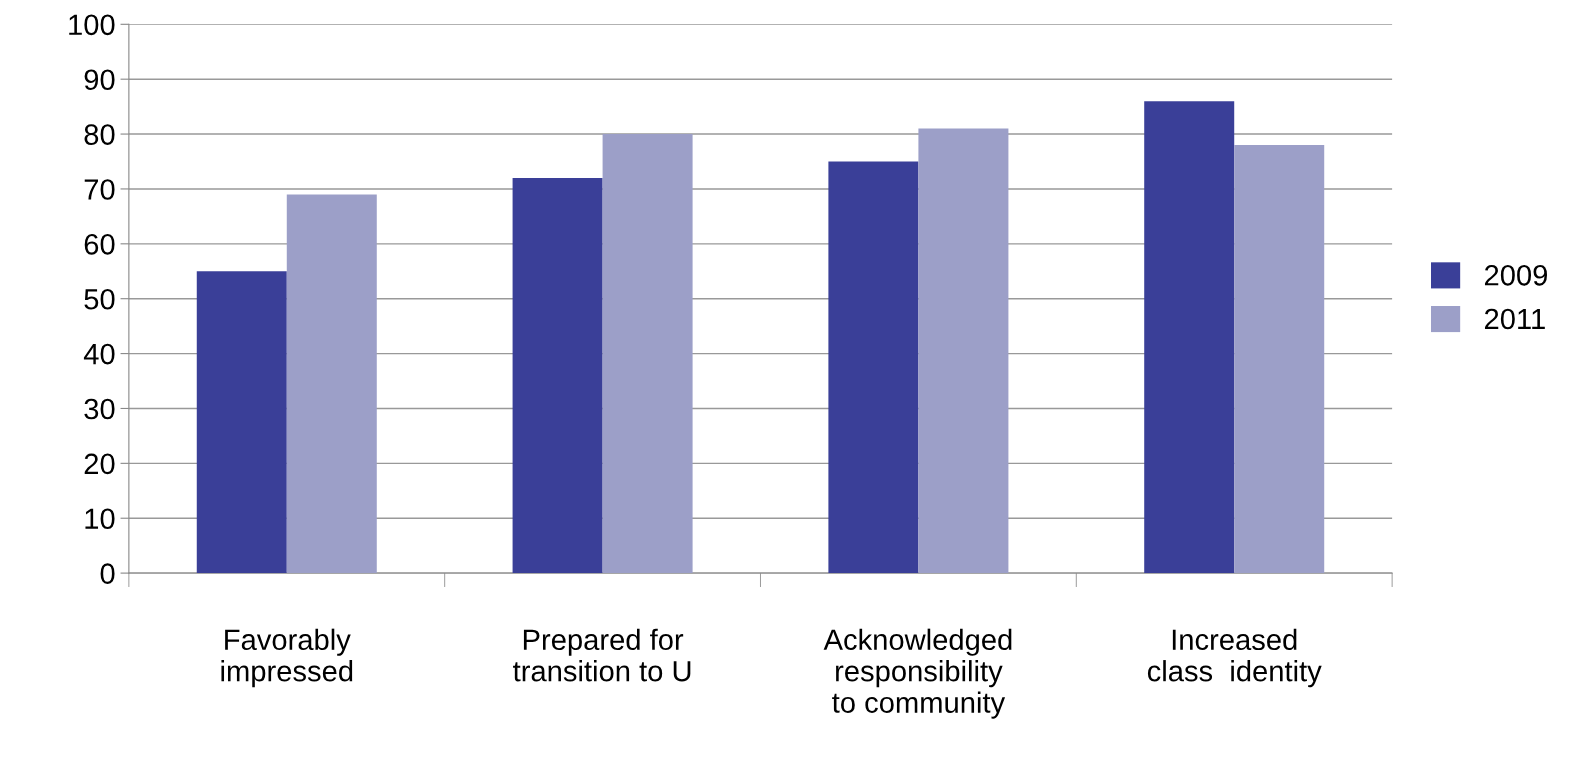  What do you see at coordinates (99, 409) in the screenshot?
I see `y-tick-label: 30` at bounding box center [99, 409].